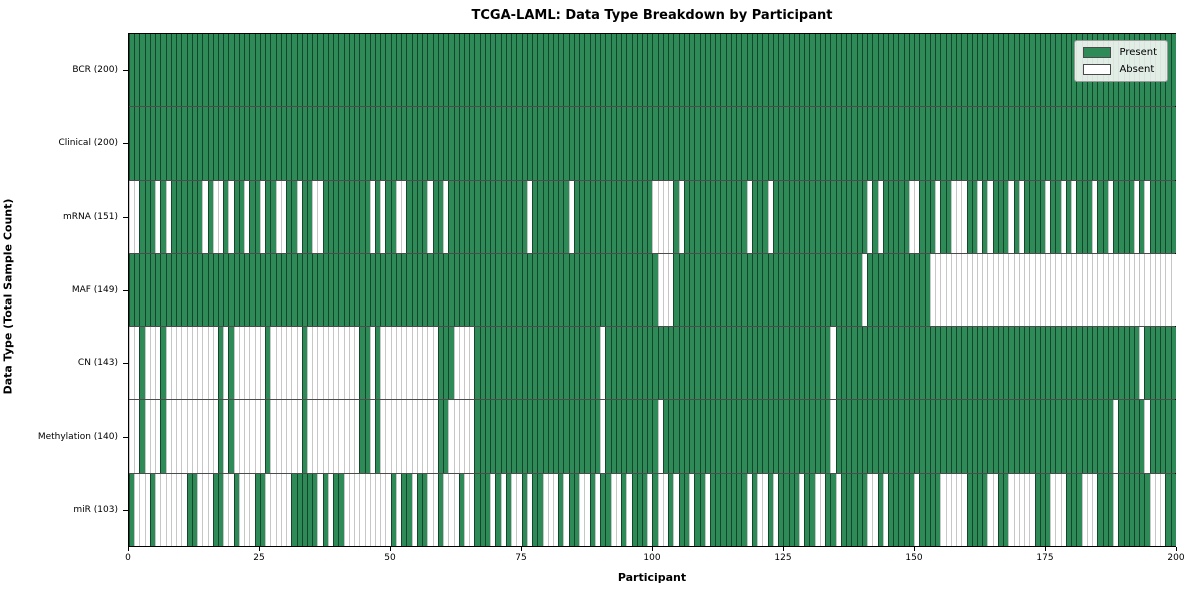 This screenshot has height=600, width=1200. I want to click on x-tick-label: 25, so click(259, 558).